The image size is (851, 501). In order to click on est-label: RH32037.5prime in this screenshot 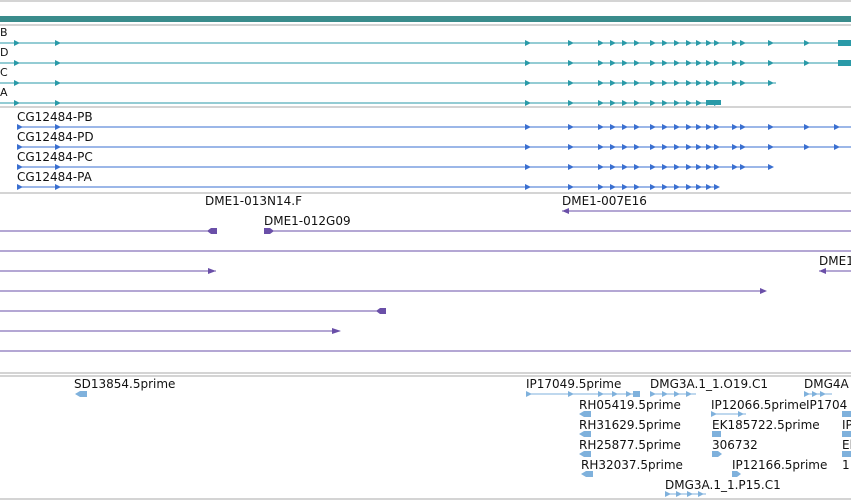, I will do `click(632, 465)`.